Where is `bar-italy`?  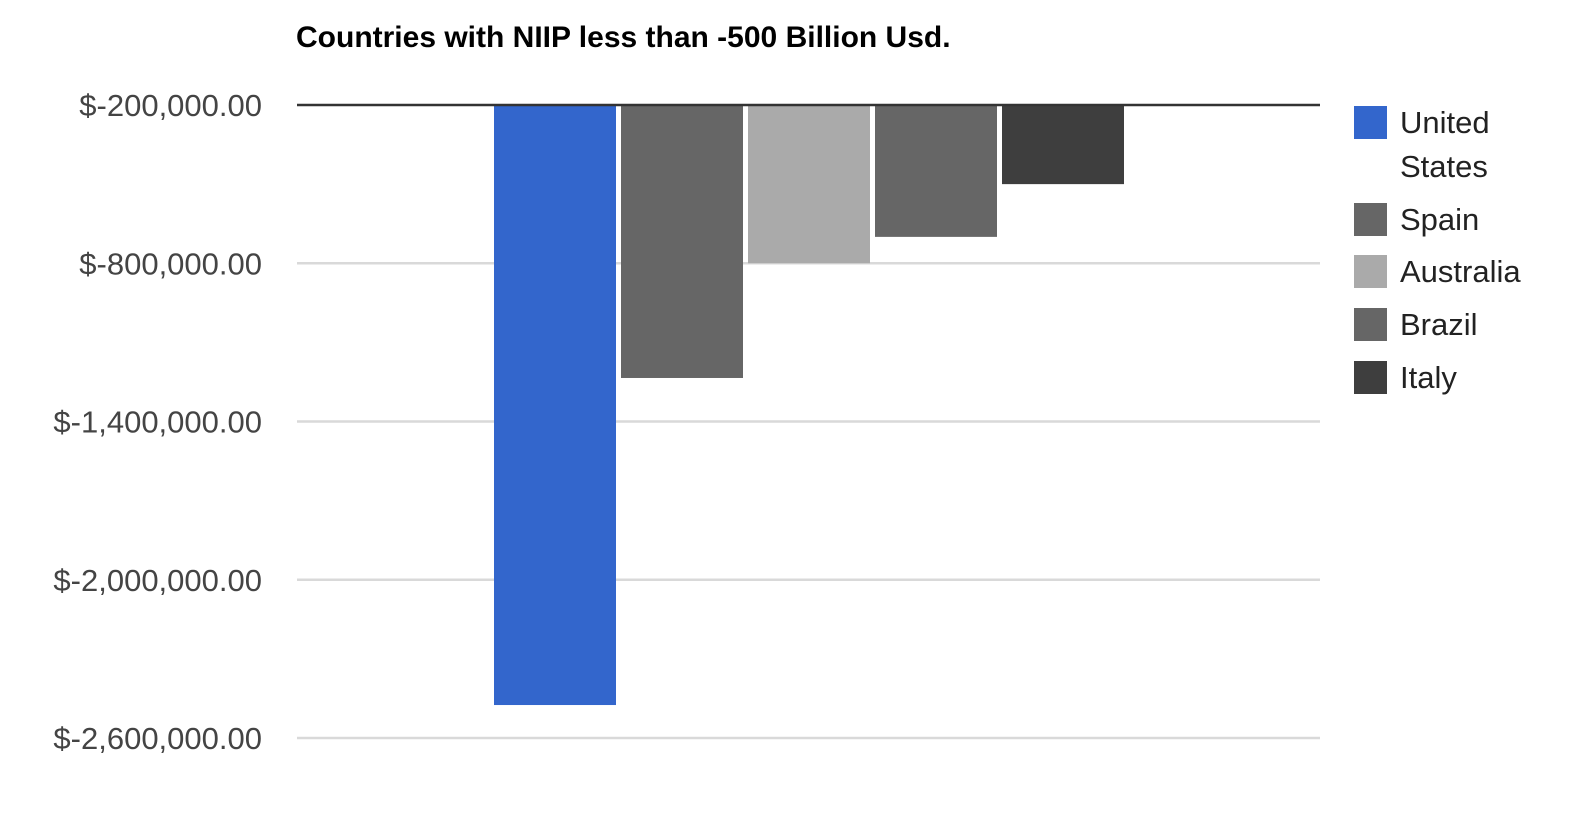 bar-italy is located at coordinates (1063, 145).